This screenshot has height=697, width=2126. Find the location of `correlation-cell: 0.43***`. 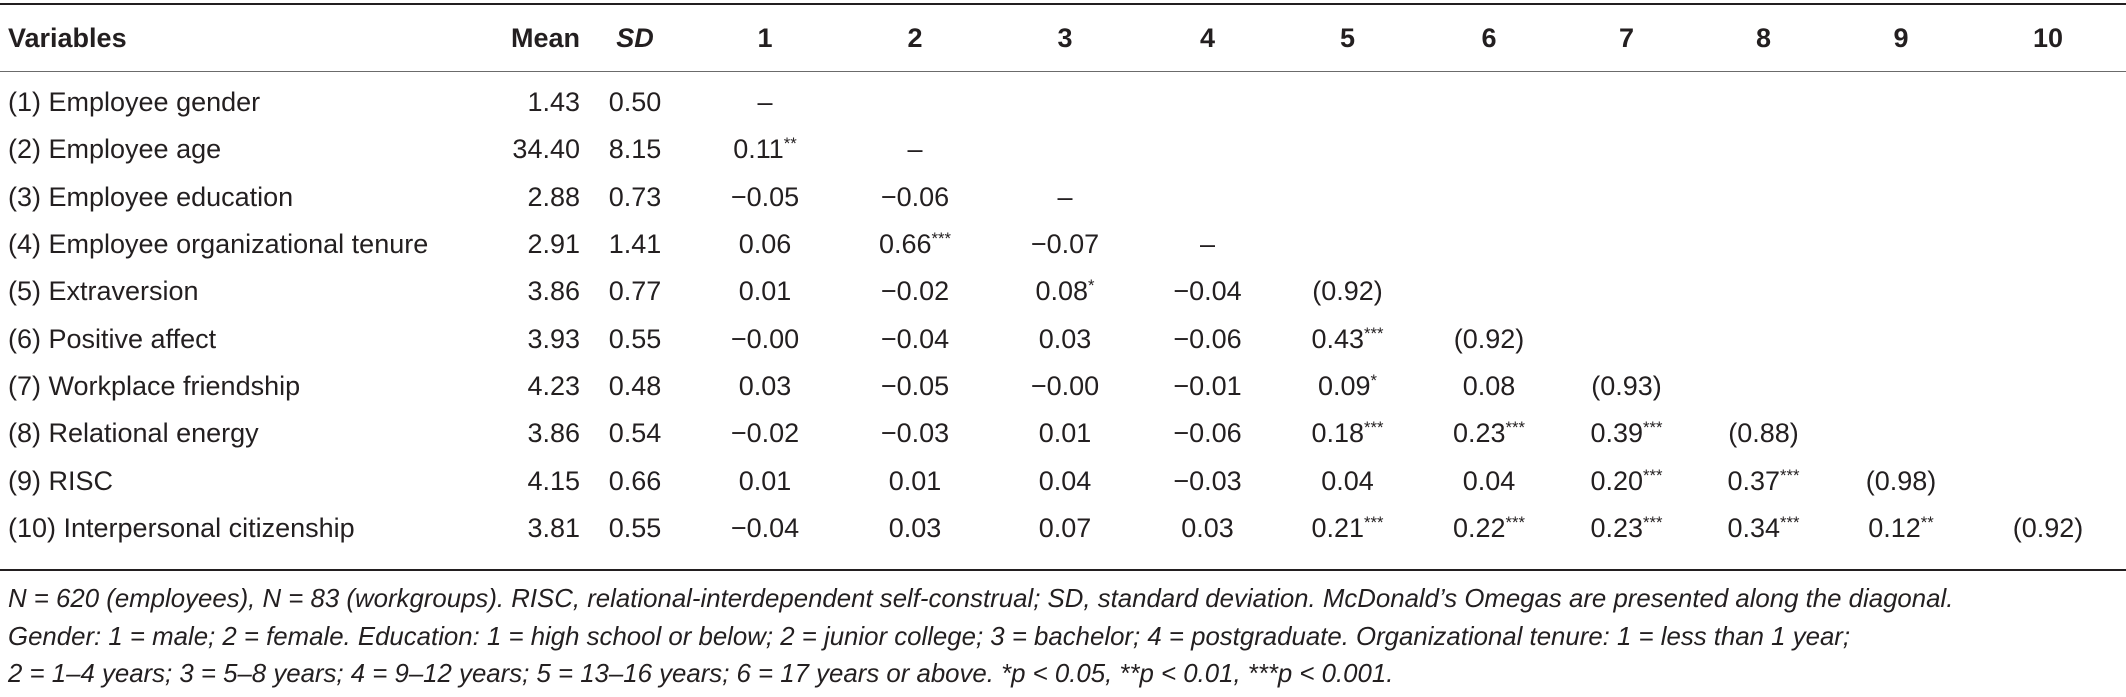

correlation-cell: 0.43*** is located at coordinates (1347, 338).